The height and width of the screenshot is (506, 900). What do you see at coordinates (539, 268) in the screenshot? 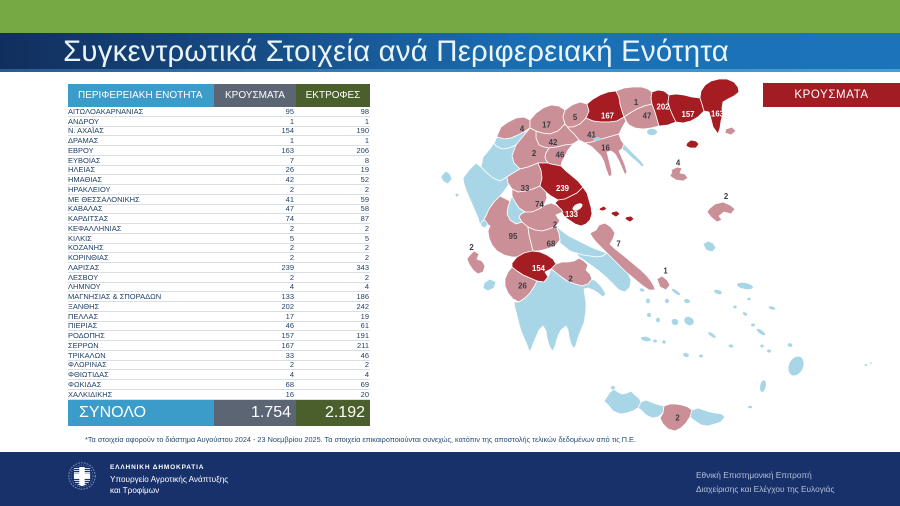
I see `svg-text: 154` at bounding box center [539, 268].